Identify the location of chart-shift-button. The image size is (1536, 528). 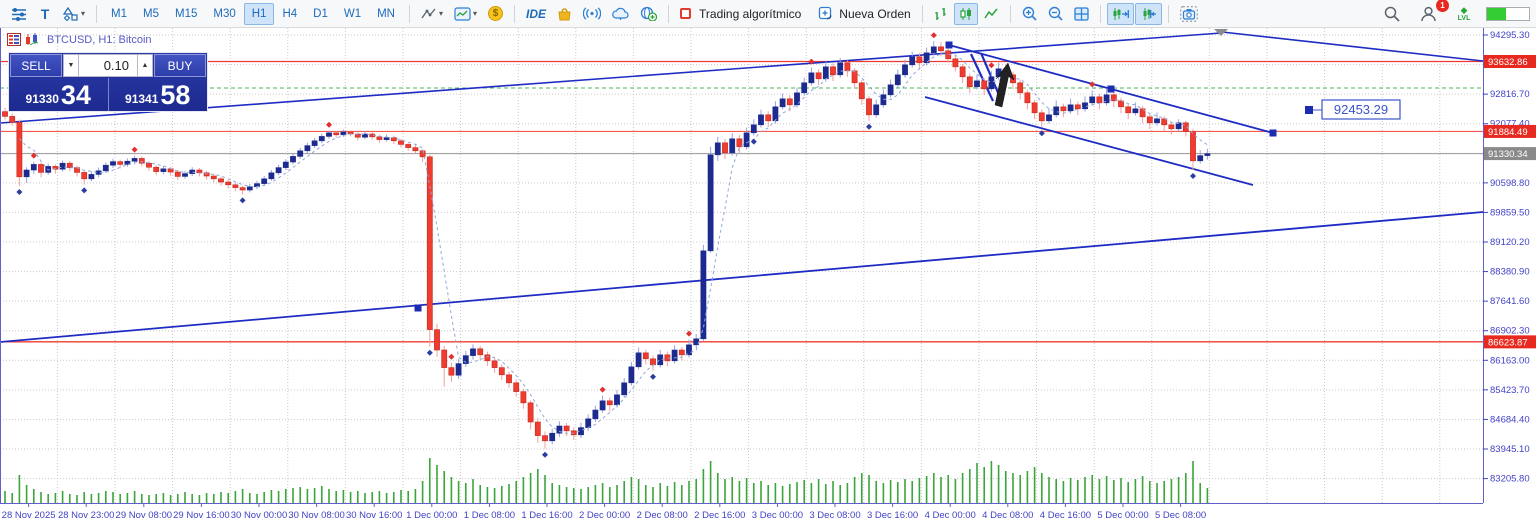
(1120, 13).